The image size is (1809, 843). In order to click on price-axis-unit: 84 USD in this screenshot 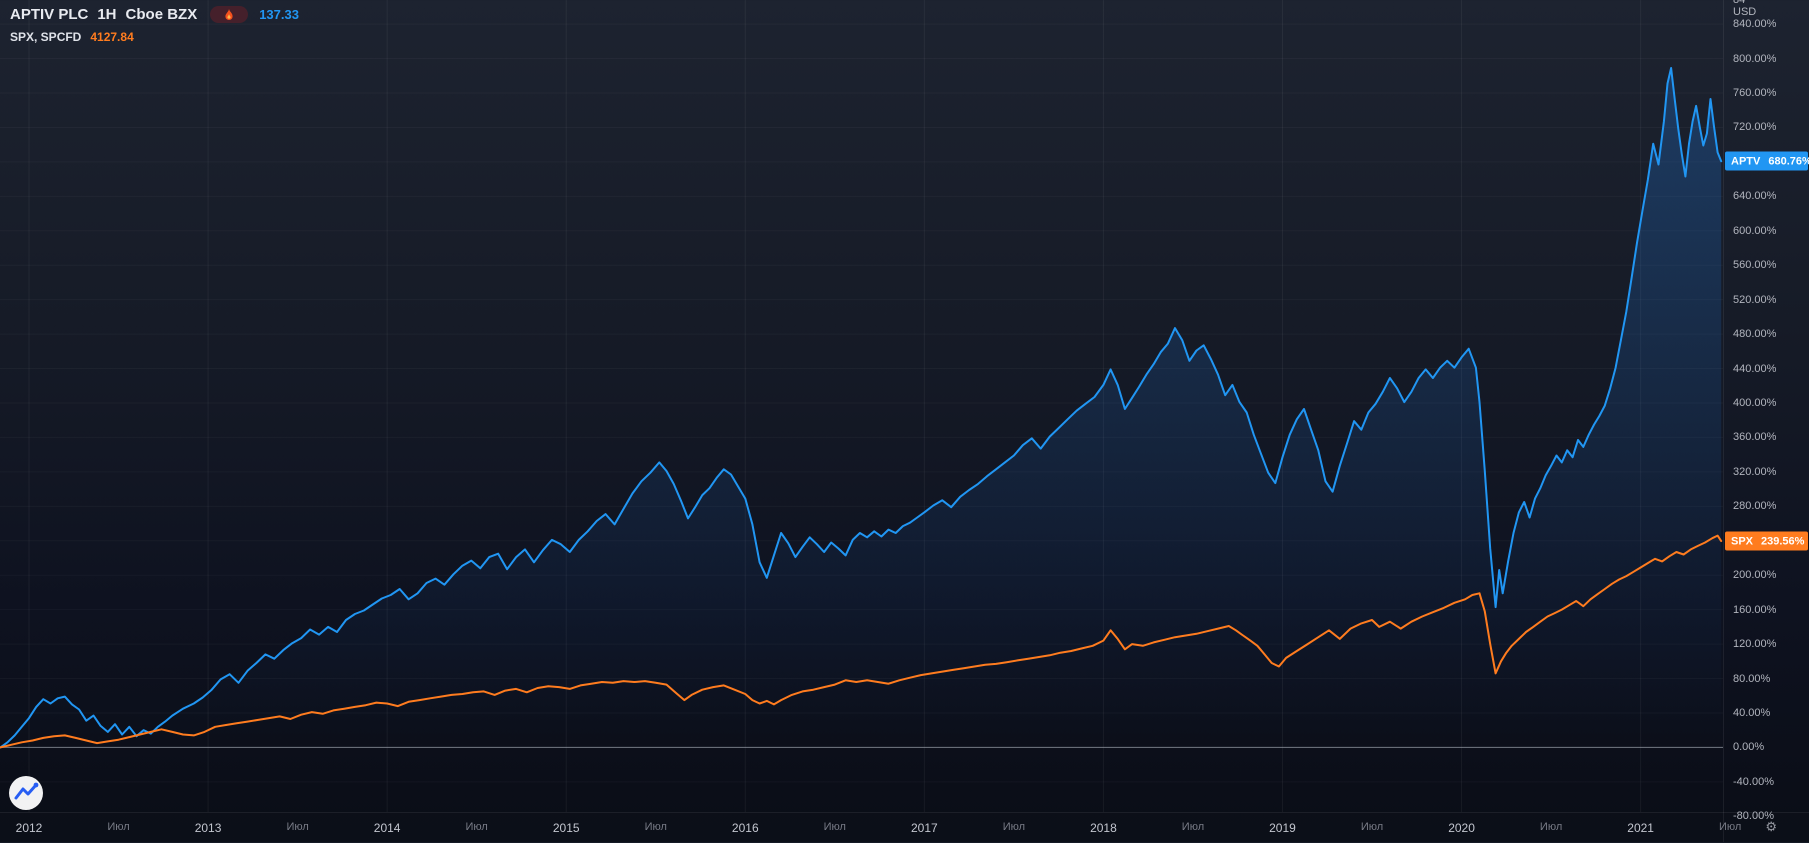, I will do `click(1744, 9)`.